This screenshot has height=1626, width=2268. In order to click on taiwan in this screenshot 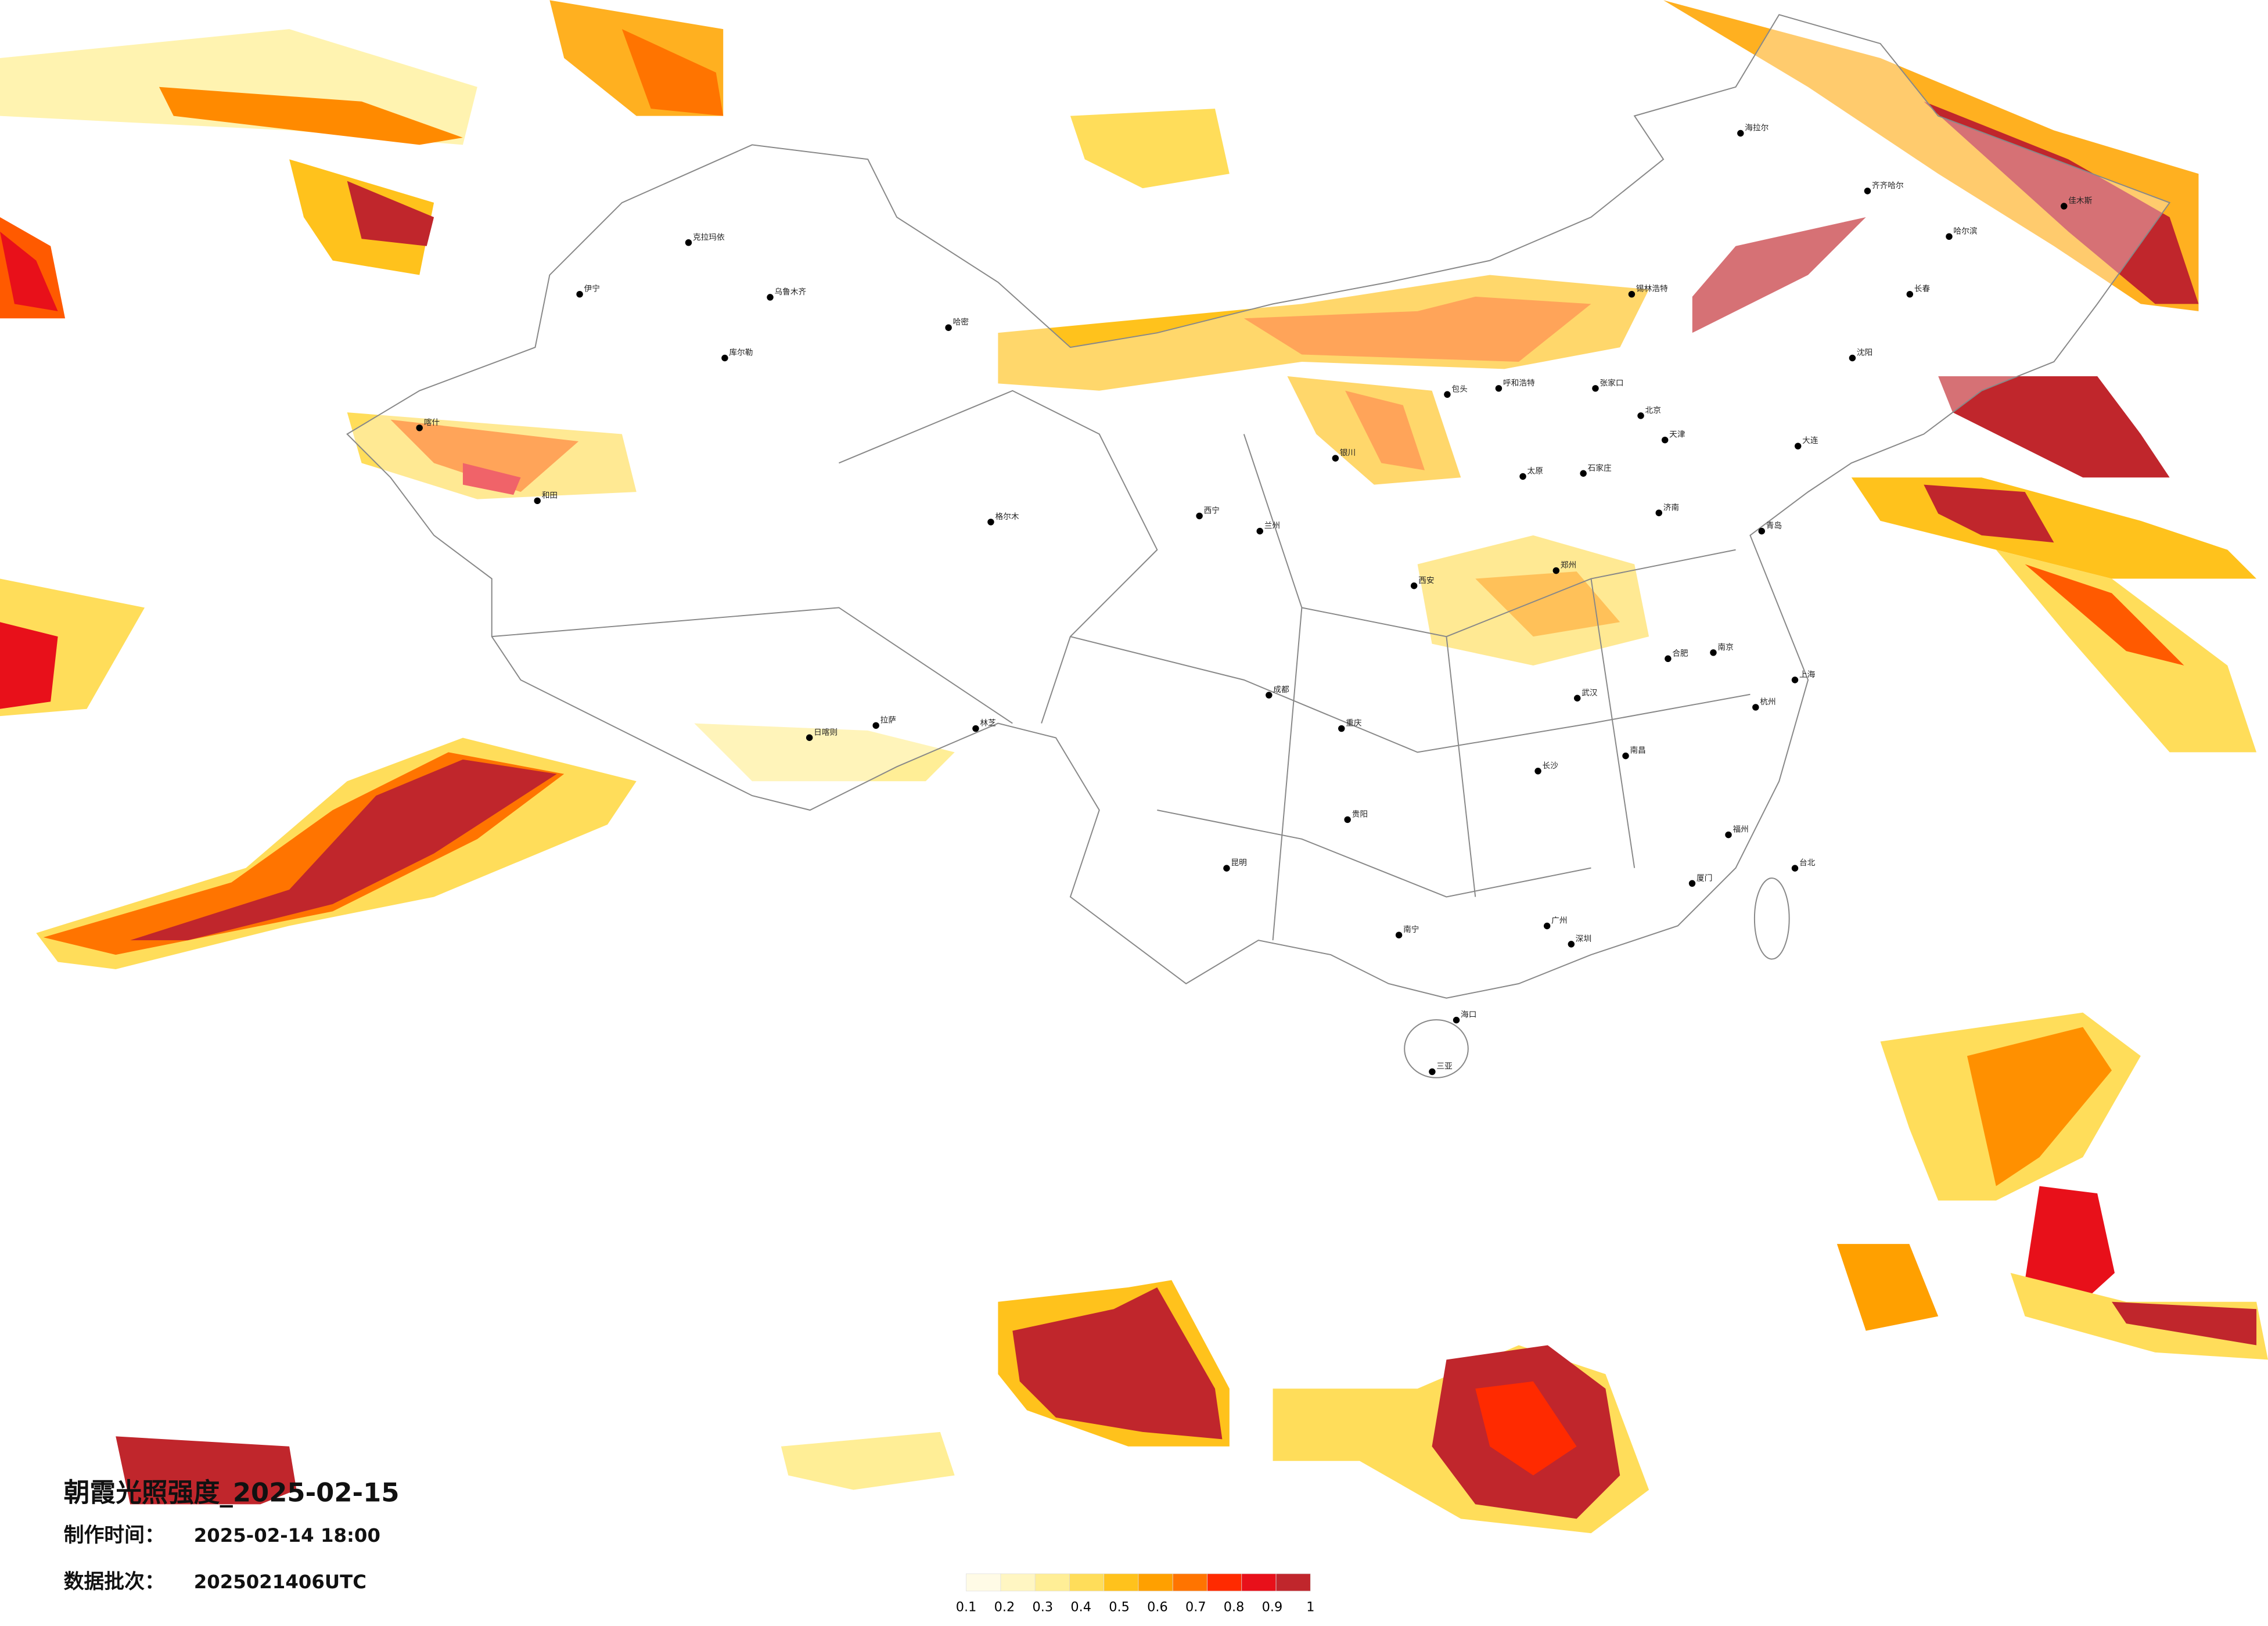, I will do `click(1771, 918)`.